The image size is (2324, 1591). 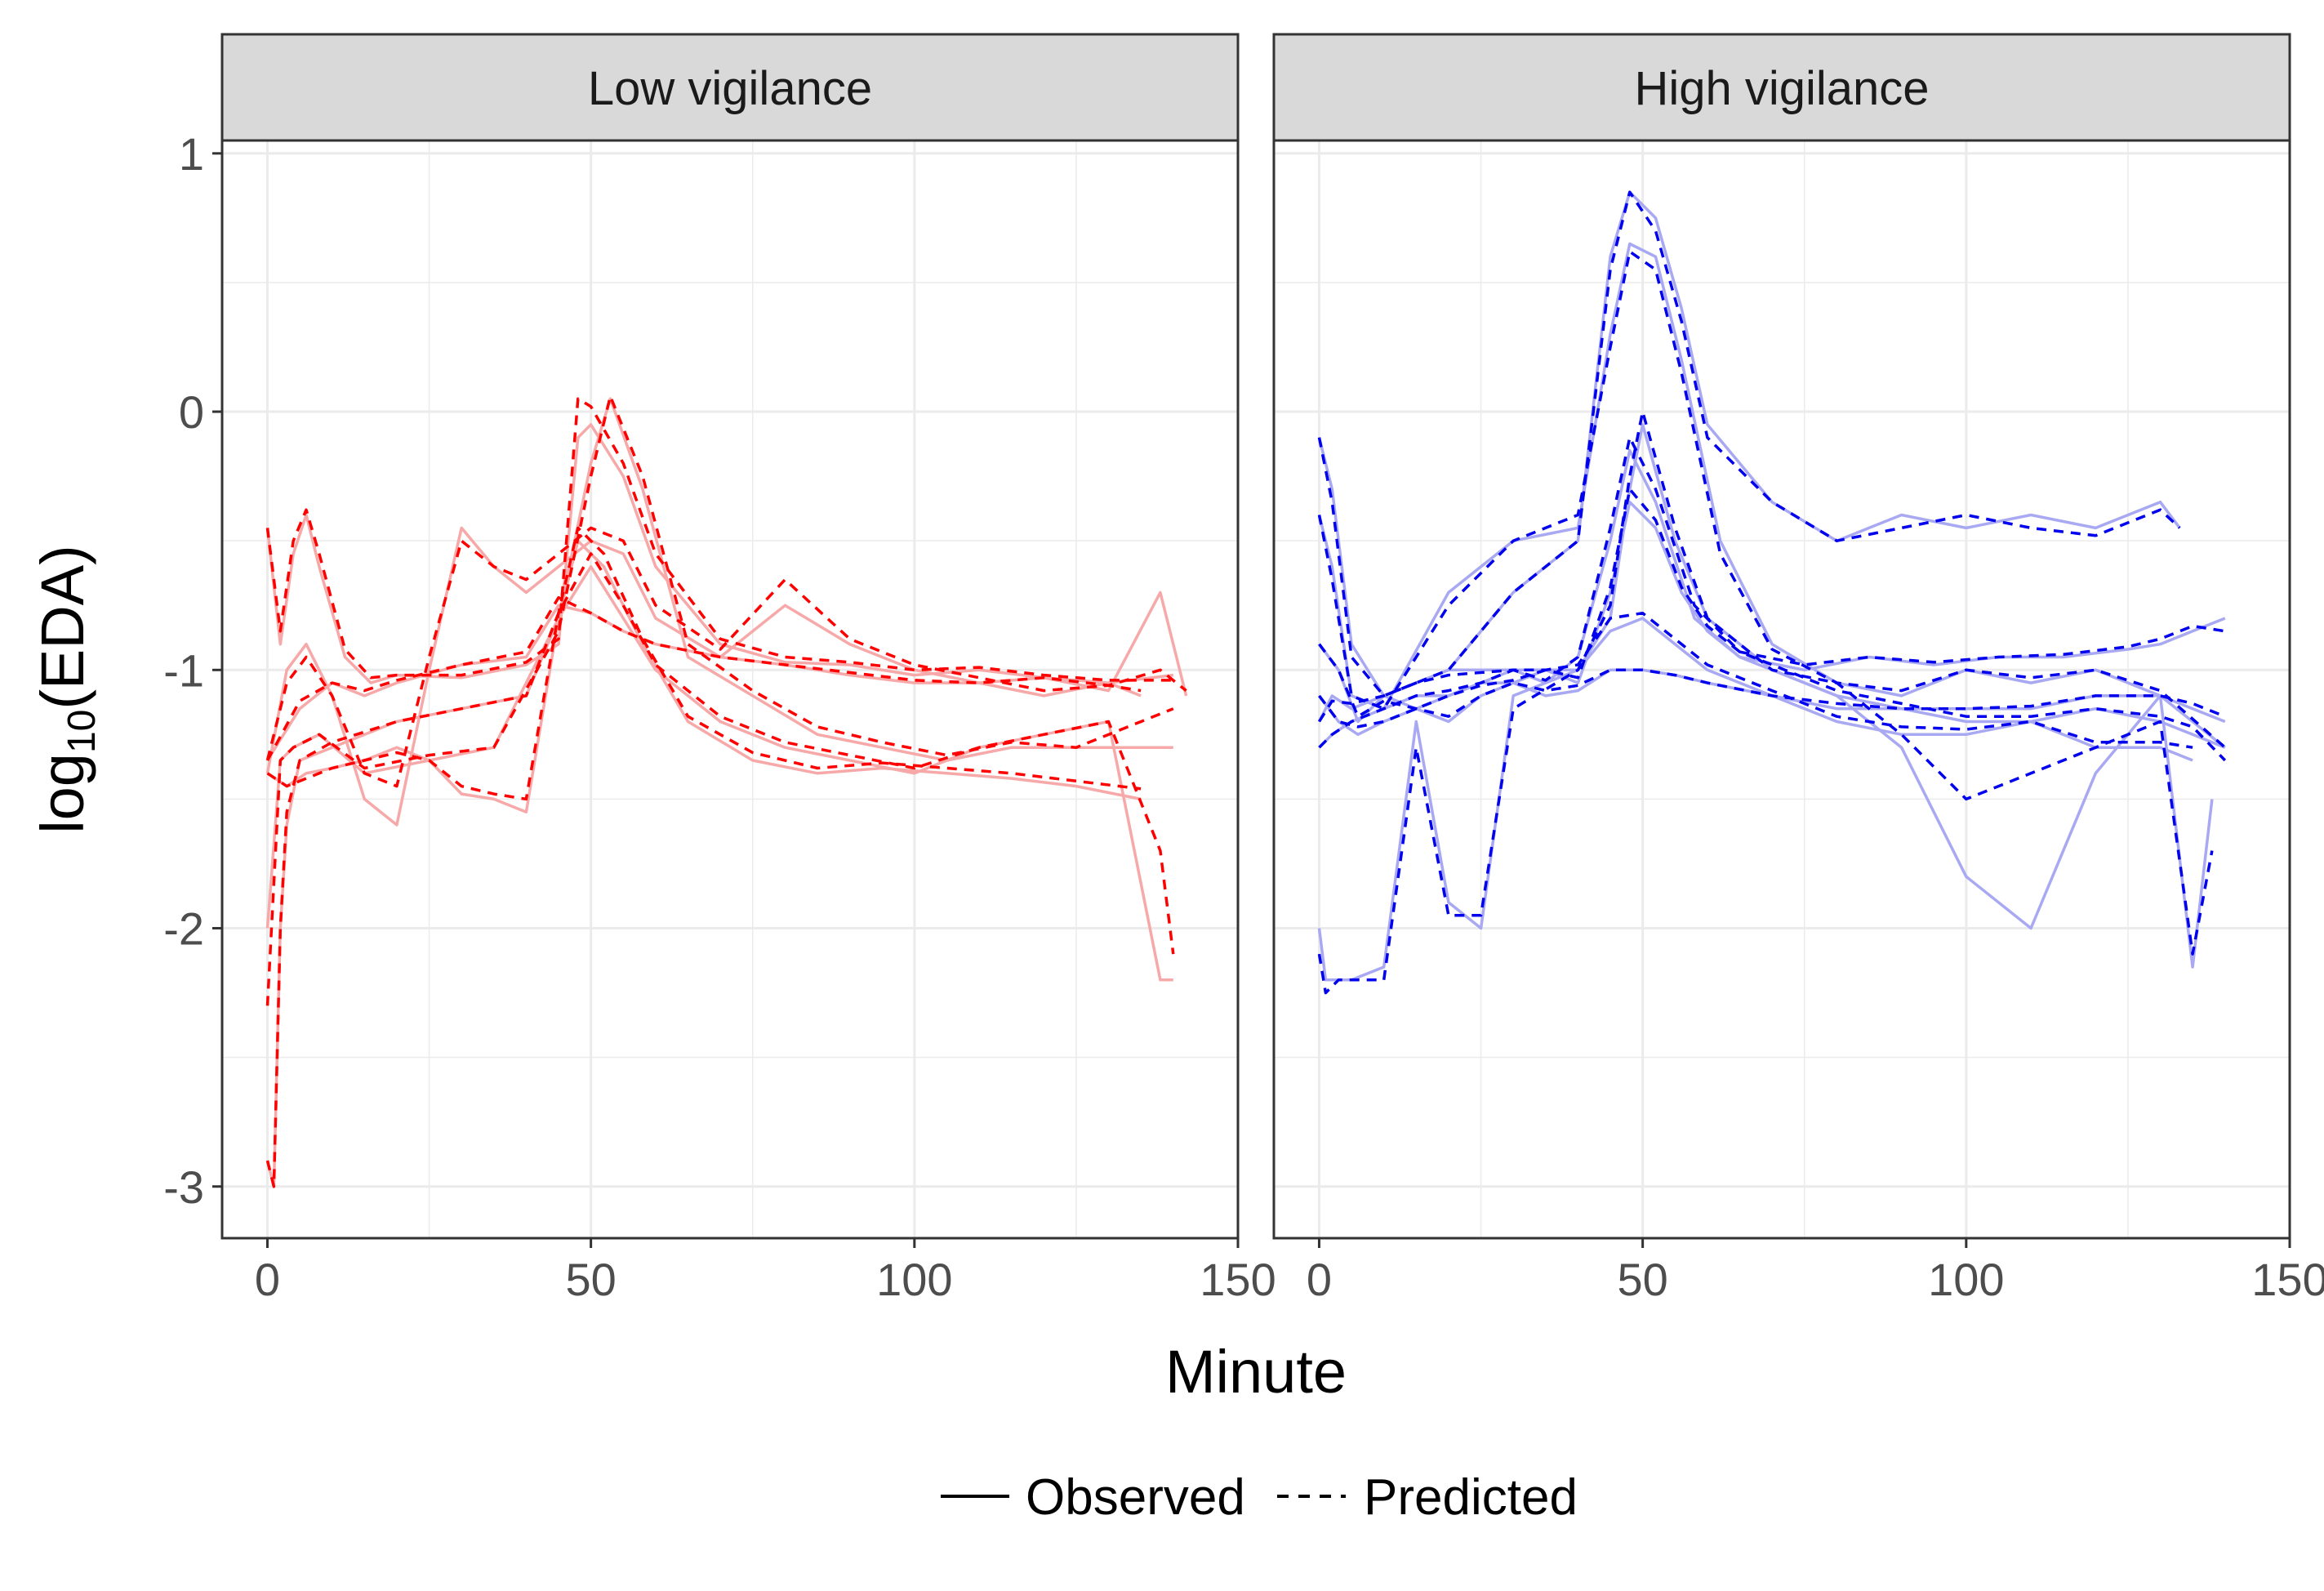 I want to click on y-axis-title-subscript: 10, so click(x=82, y=731).